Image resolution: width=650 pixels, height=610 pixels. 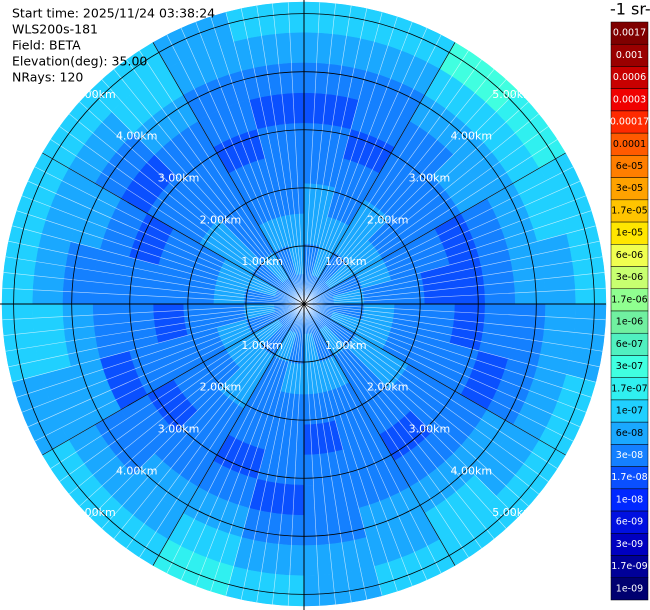 I want to click on colorbar-label: 3e-09, so click(x=629, y=544).